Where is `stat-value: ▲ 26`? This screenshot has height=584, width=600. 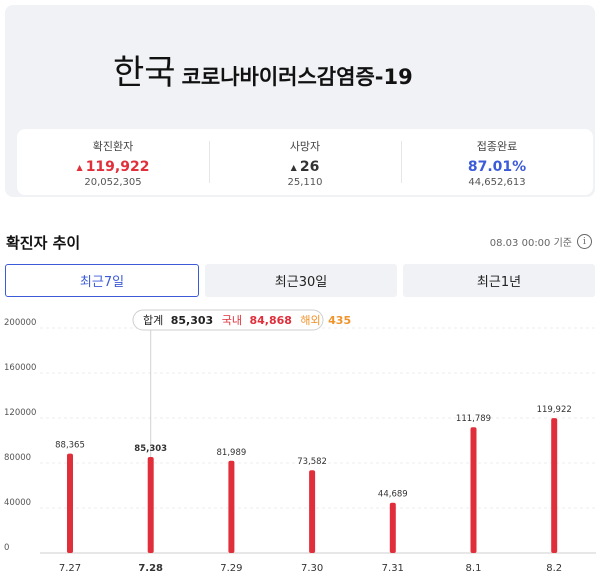
stat-value: ▲ 26 is located at coordinates (305, 167).